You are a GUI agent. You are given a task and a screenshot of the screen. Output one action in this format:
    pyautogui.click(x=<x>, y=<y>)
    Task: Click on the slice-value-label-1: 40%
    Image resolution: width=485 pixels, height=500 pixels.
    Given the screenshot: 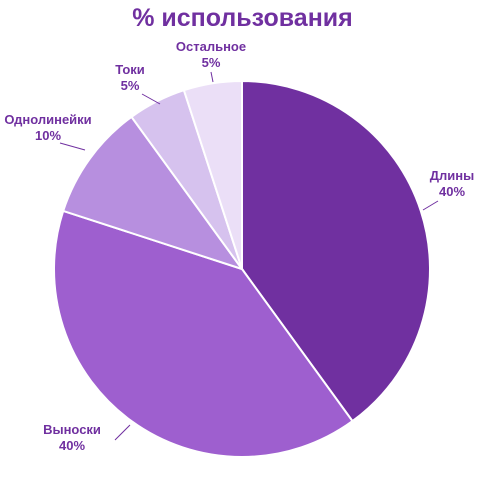 What is the action you would take?
    pyautogui.click(x=72, y=445)
    